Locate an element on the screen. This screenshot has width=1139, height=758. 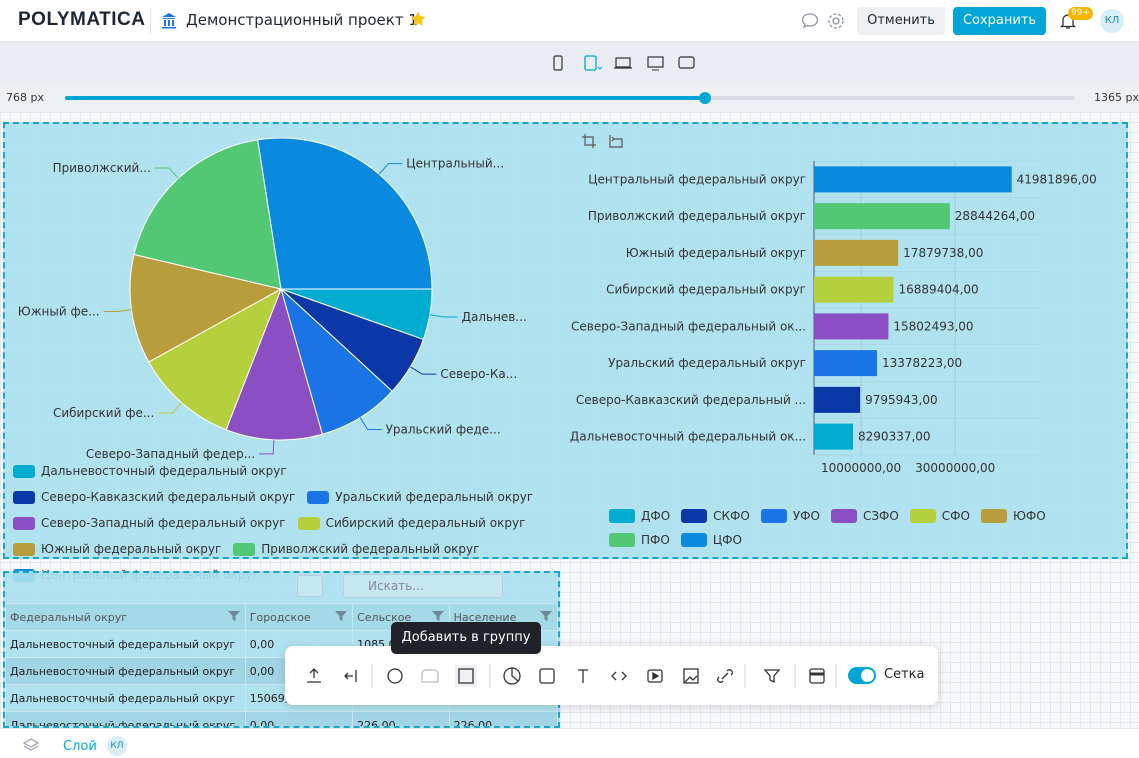
bar-legend: ДФО СКФО УФО СЗФО СФО ЮФО ПФО ЦФО is located at coordinates (859, 528).